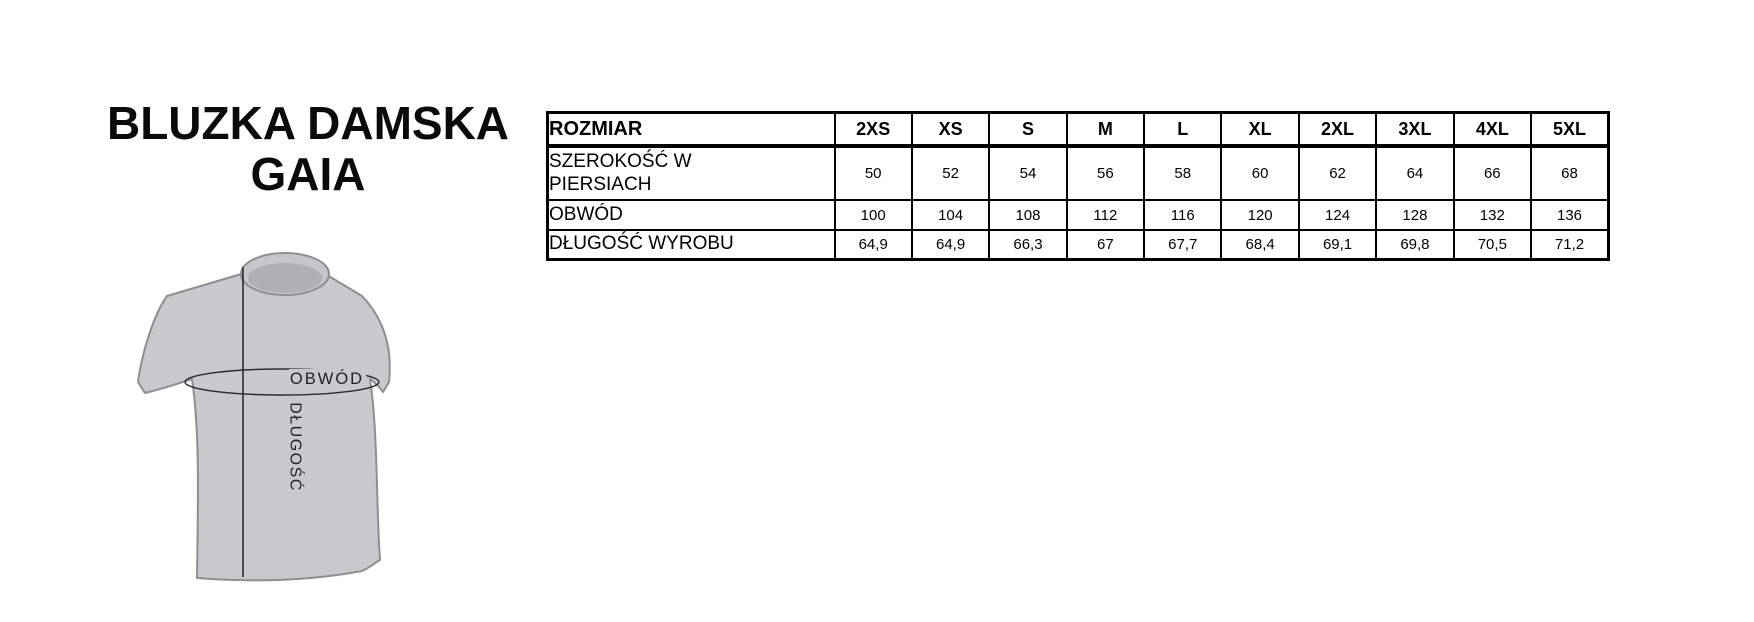 Image resolution: width=1754 pixels, height=622 pixels. What do you see at coordinates (285, 278) in the screenshot?
I see `collar-inner-shadow` at bounding box center [285, 278].